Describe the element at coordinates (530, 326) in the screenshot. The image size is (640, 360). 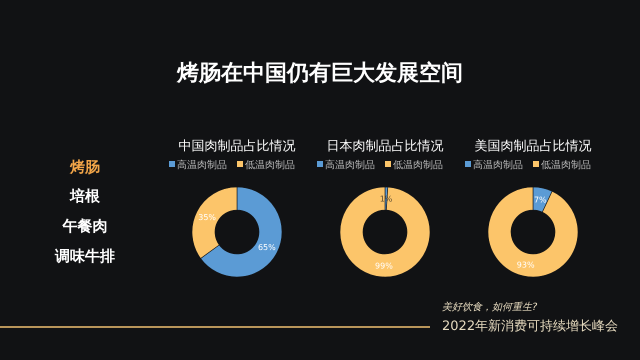
I see `text: 2022年新消费可持续增长峰会` at that location.